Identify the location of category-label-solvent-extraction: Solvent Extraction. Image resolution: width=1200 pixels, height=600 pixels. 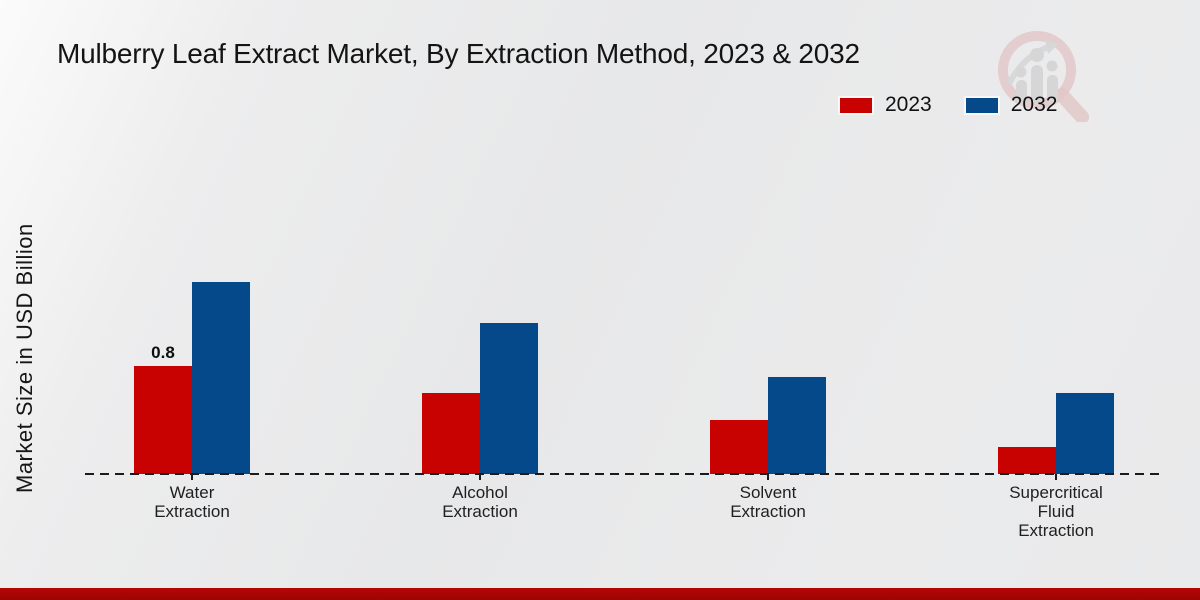
(768, 502).